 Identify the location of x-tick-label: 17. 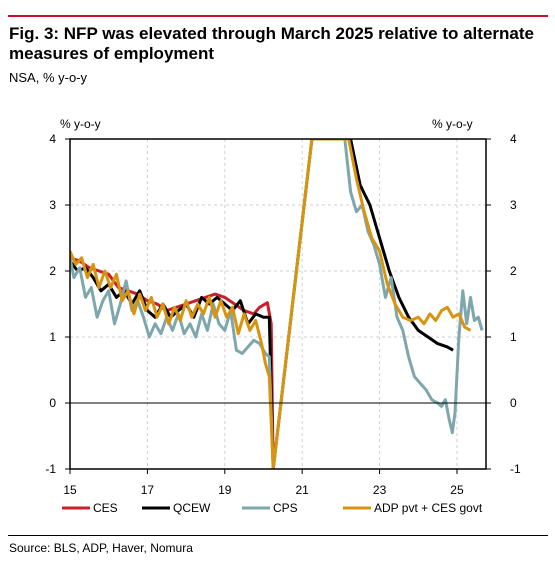
(148, 490).